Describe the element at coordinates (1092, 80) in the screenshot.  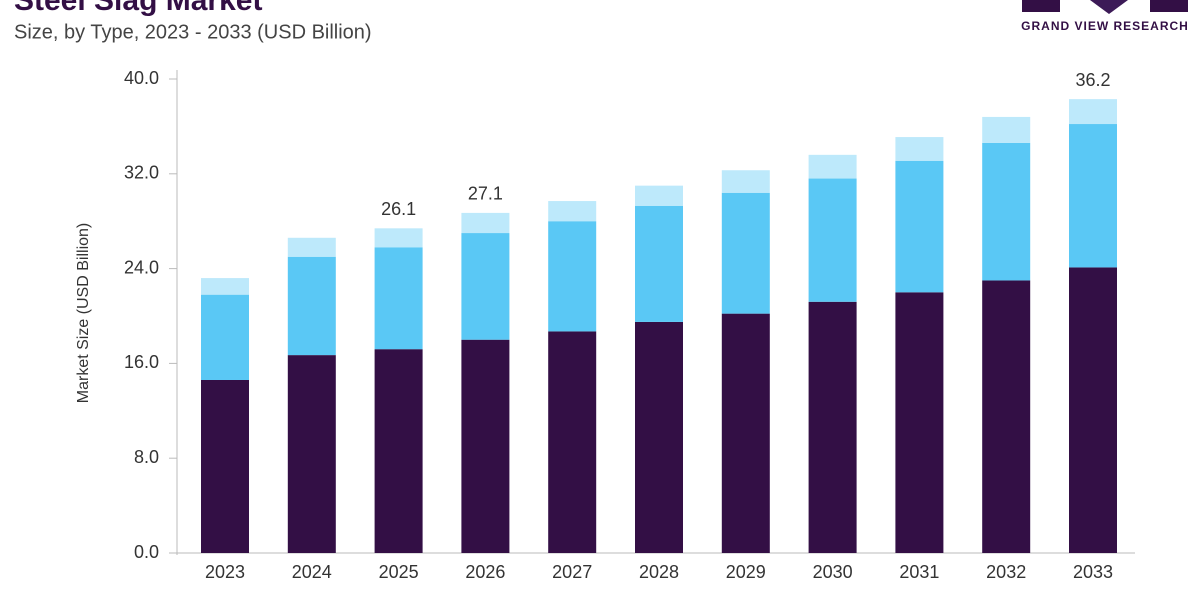
I see `data-label: 36.2` at that location.